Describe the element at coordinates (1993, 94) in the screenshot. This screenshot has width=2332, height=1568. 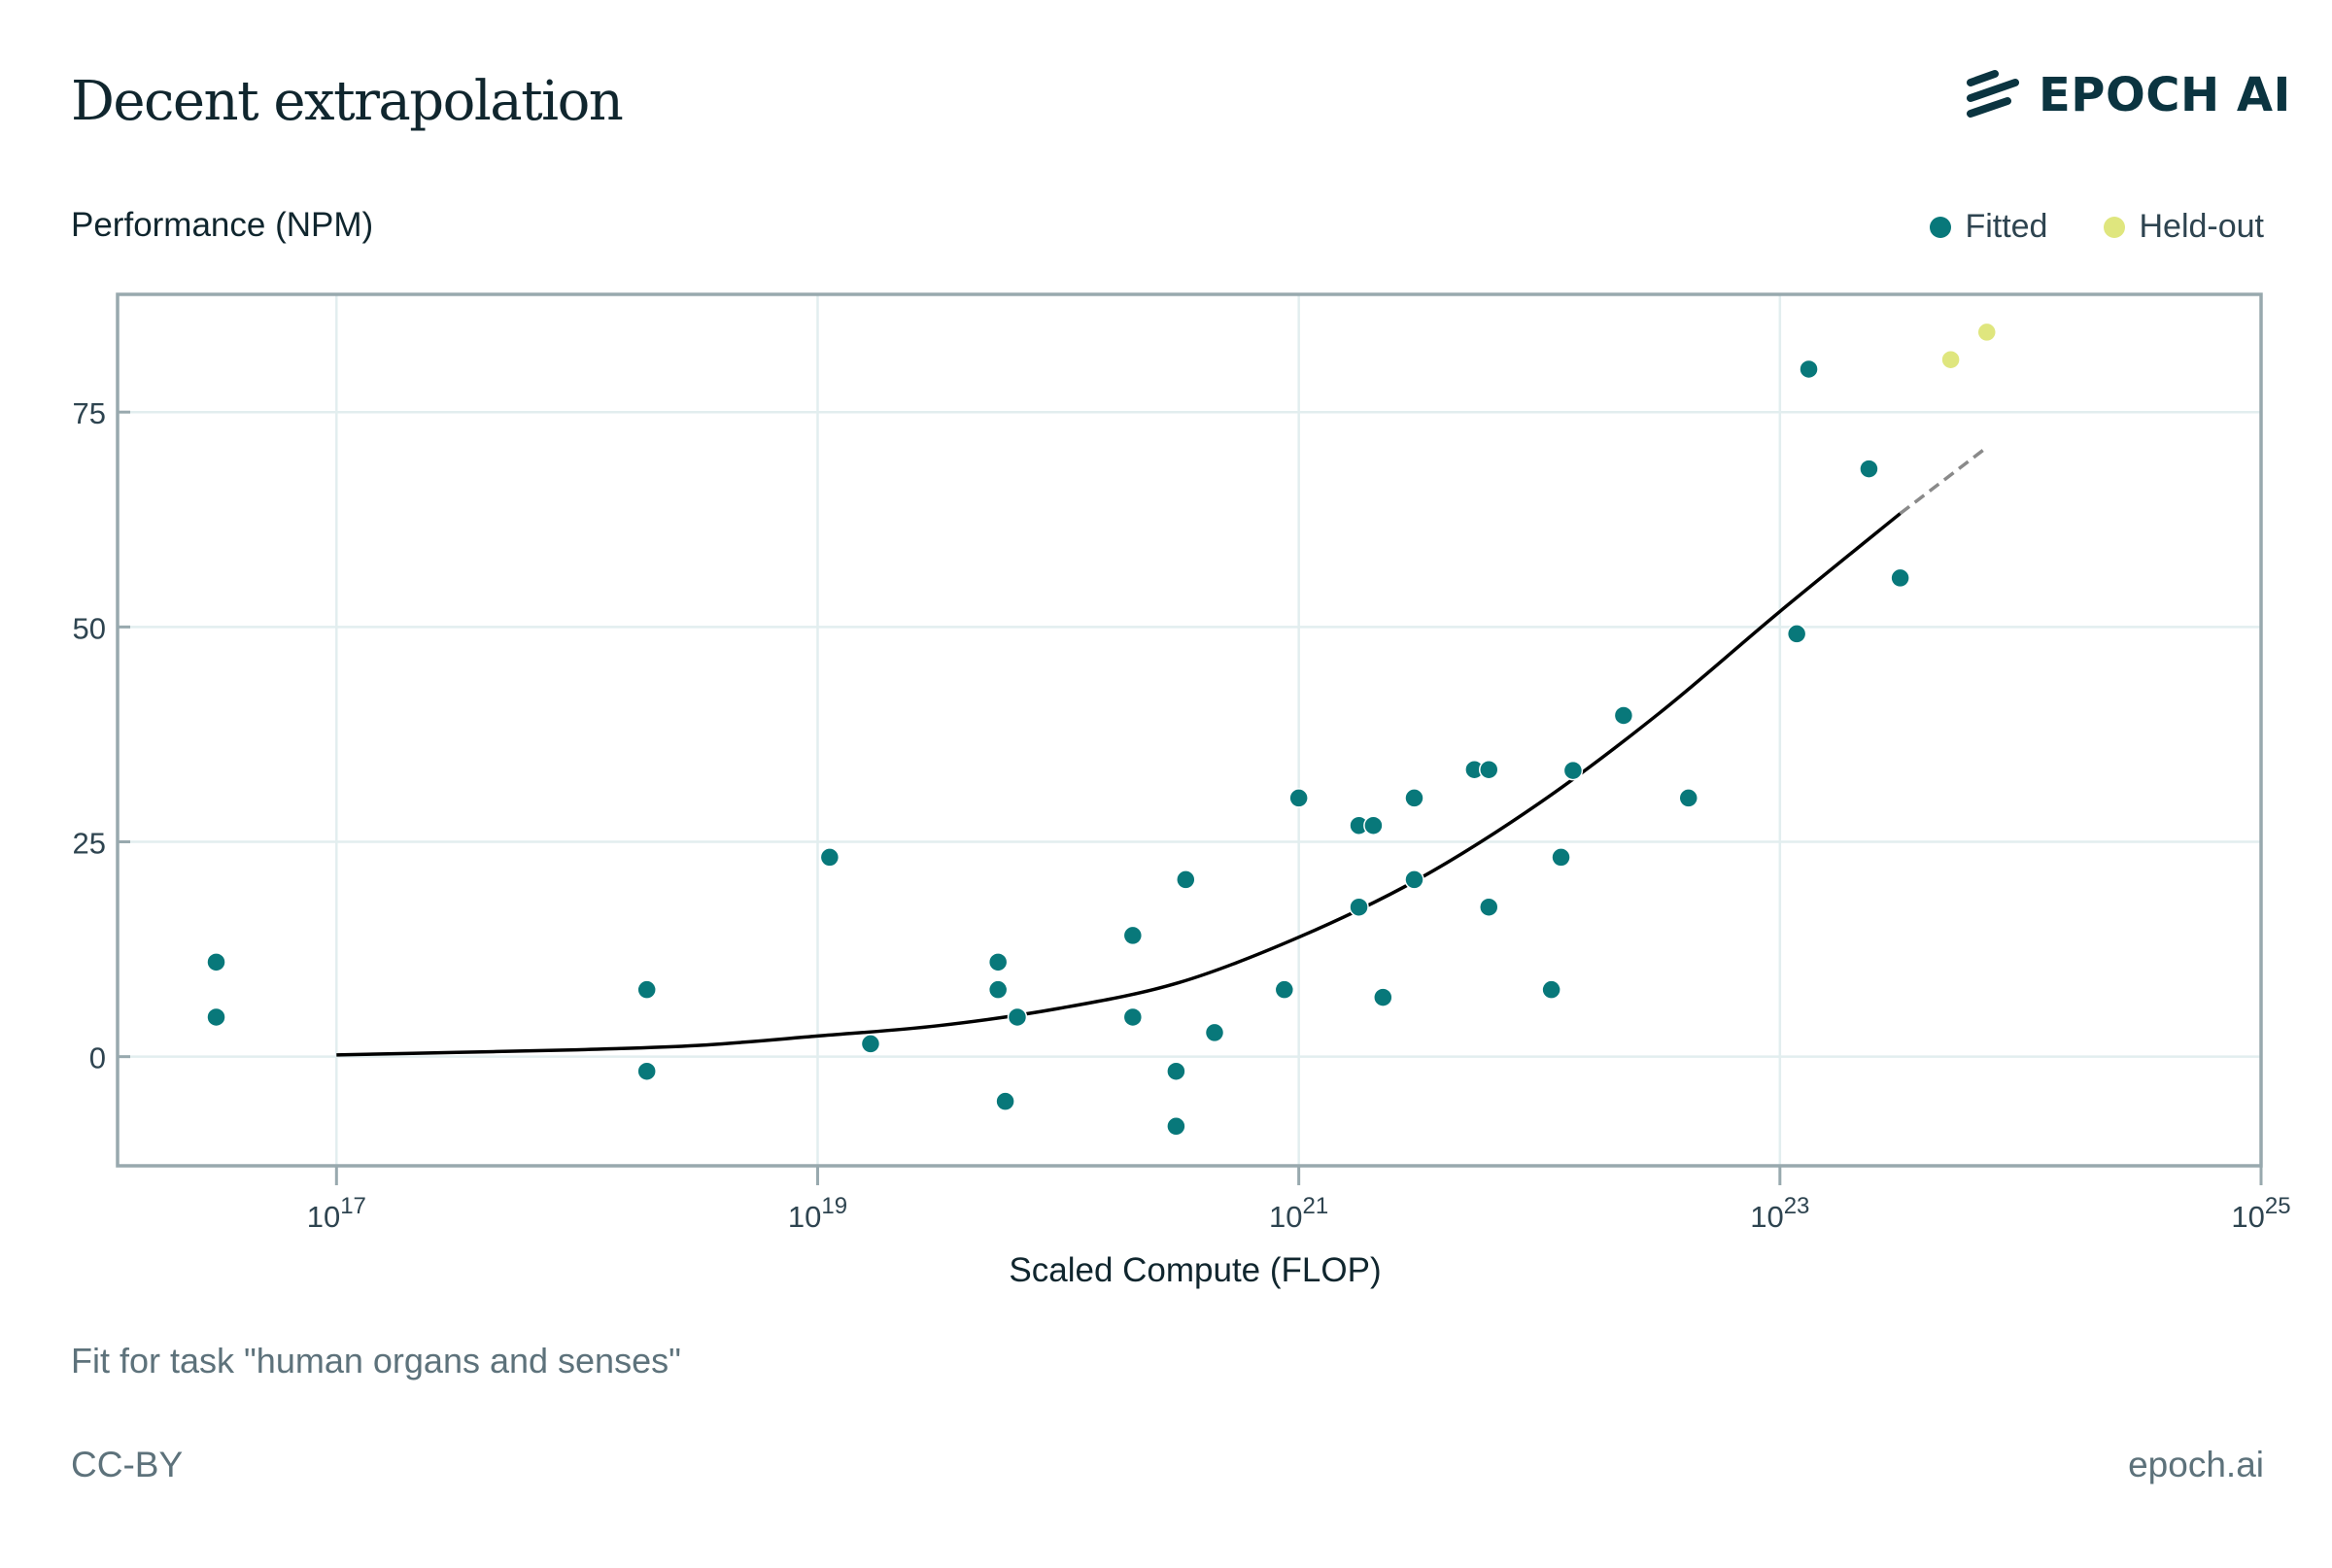
I see `epoch-logo-icon` at that location.